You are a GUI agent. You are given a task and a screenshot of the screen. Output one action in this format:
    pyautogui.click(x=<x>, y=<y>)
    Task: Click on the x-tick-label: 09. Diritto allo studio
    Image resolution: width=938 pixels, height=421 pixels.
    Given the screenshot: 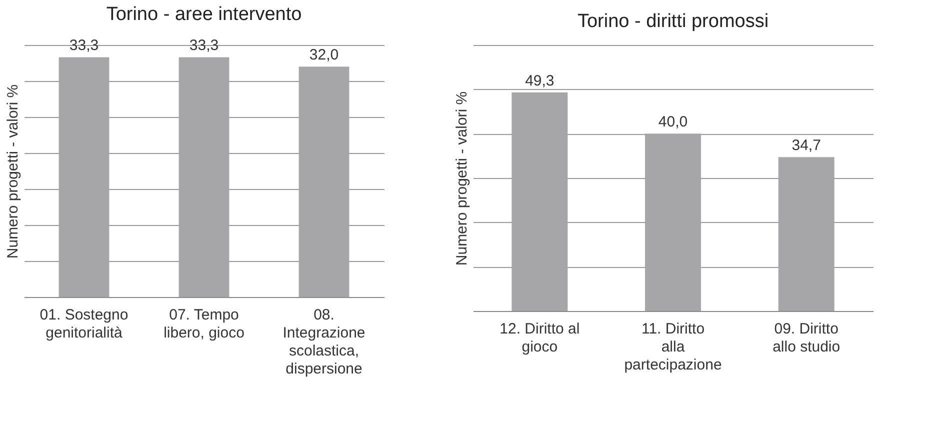 What is the action you would take?
    pyautogui.click(x=806, y=338)
    